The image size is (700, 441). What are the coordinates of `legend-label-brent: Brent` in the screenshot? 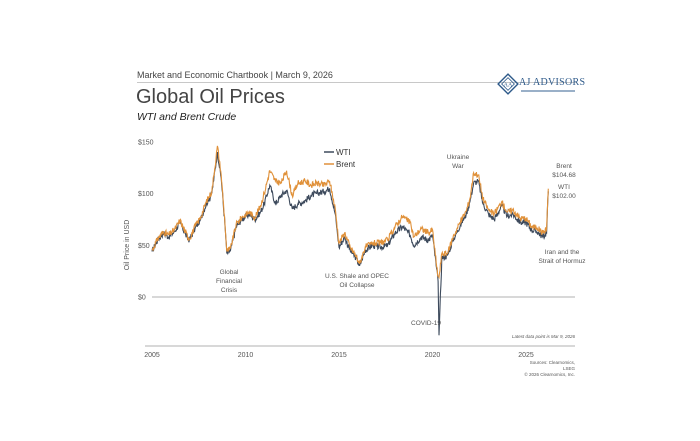 It's located at (346, 164).